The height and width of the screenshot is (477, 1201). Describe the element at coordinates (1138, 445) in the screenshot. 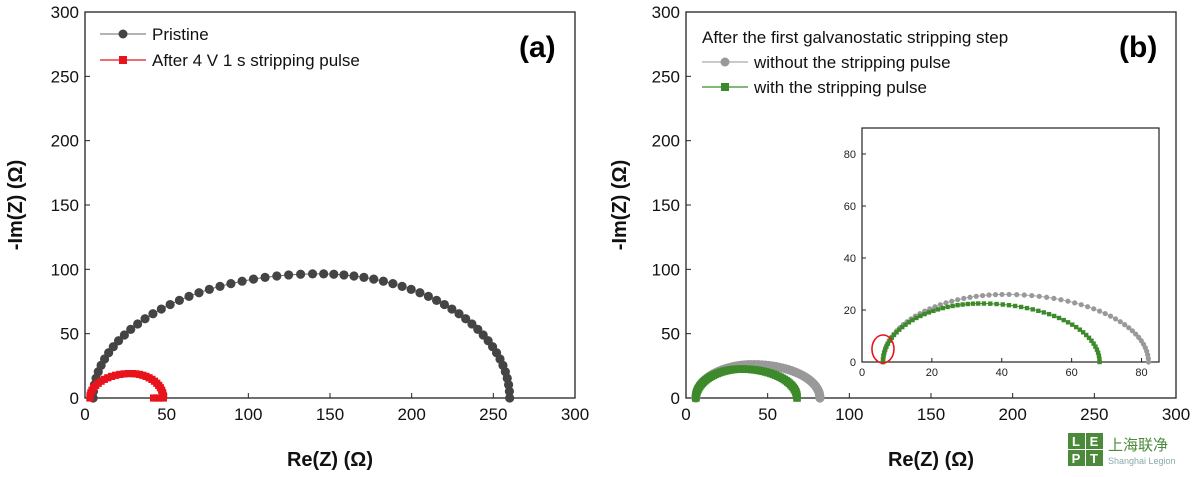

I see `watermark-name-cn: 上海联净` at that location.